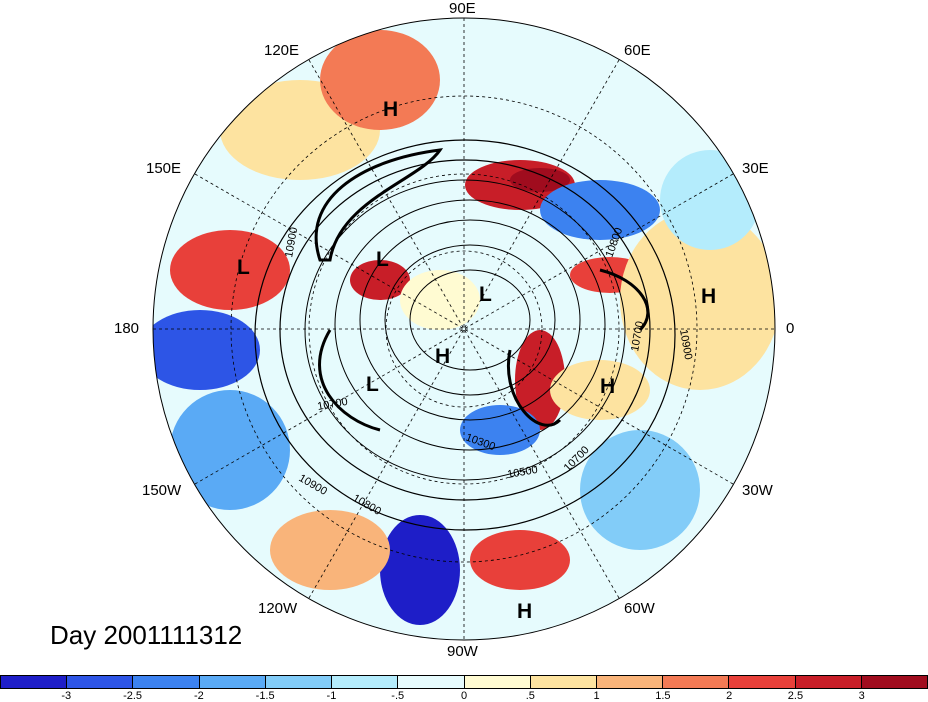  Describe the element at coordinates (755, 168) in the screenshot. I see `lon-label-30e: 30E` at that location.